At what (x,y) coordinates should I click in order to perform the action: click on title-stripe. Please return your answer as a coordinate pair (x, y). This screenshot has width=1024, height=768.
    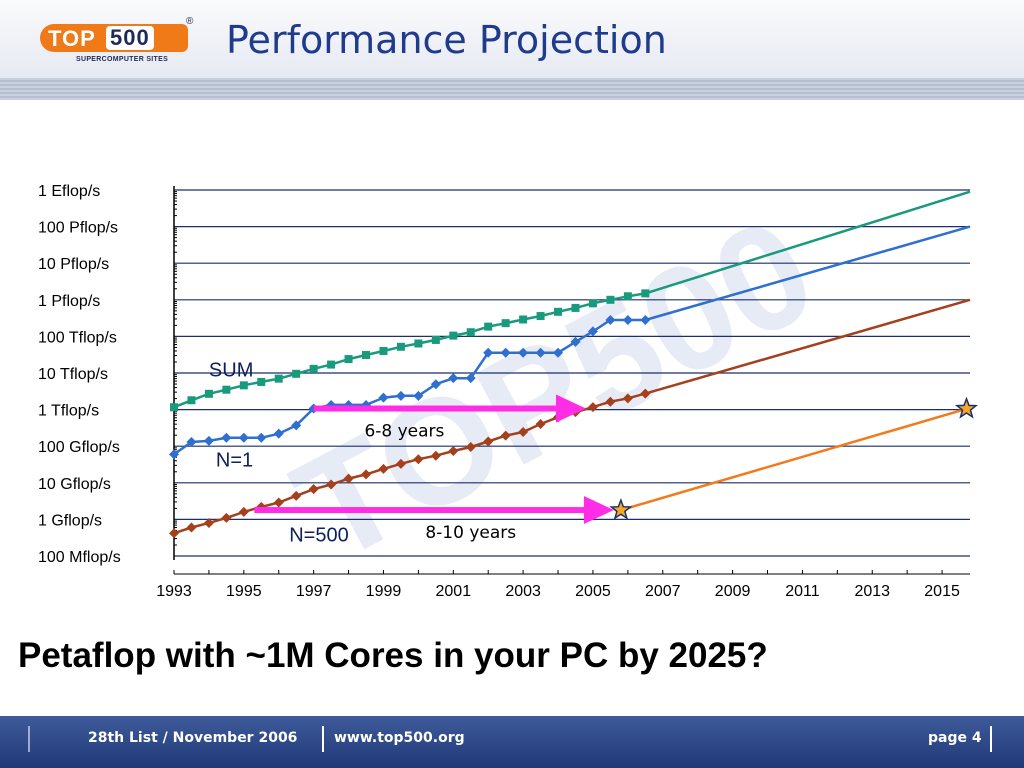
    Looking at the image, I should click on (512, 89).